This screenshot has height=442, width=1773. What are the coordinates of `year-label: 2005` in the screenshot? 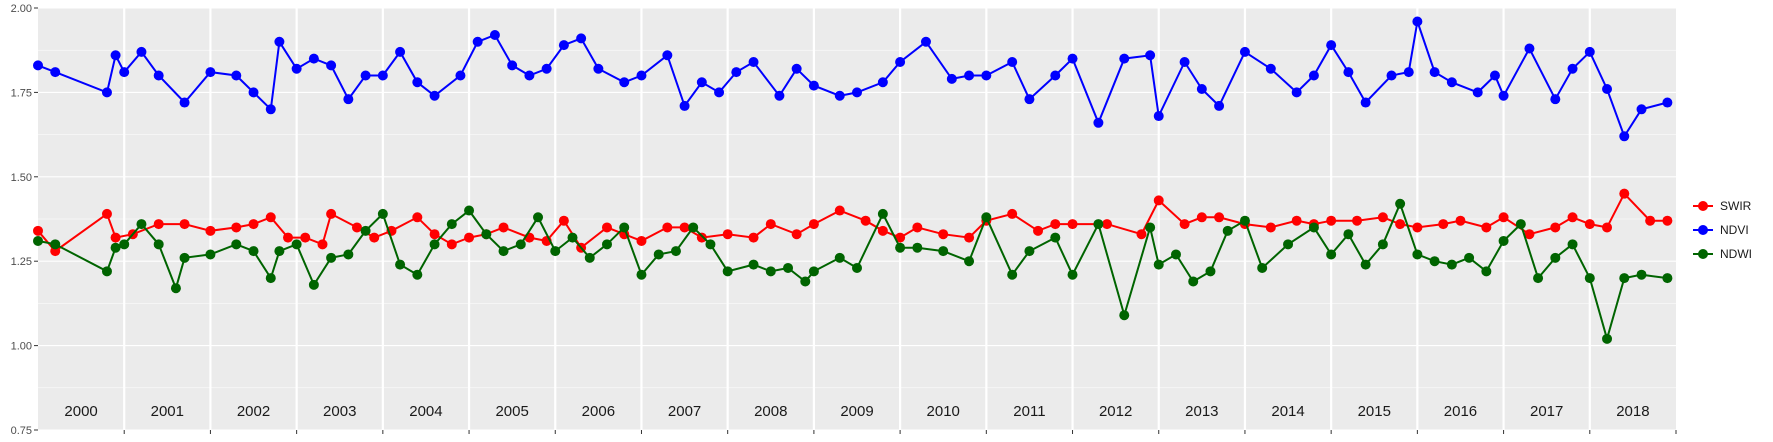 It's located at (511, 411).